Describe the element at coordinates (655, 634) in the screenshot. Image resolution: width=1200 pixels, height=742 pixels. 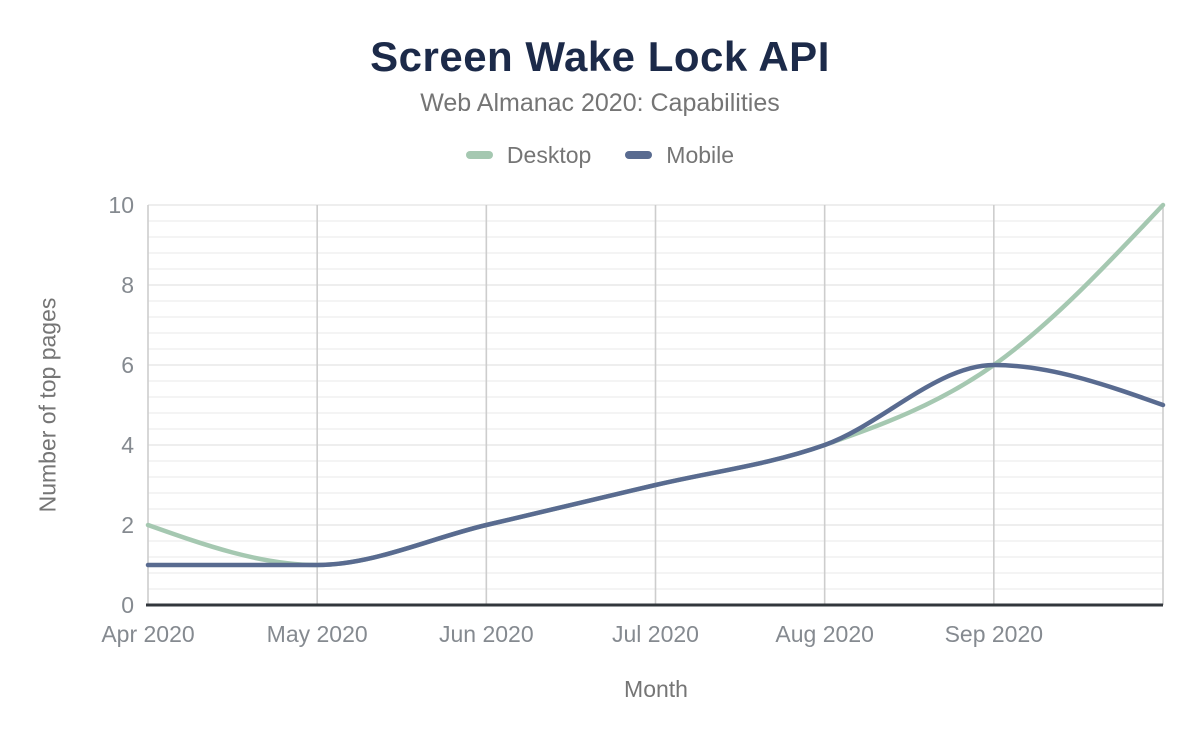
I see `x-tick-label: Jul 2020` at that location.